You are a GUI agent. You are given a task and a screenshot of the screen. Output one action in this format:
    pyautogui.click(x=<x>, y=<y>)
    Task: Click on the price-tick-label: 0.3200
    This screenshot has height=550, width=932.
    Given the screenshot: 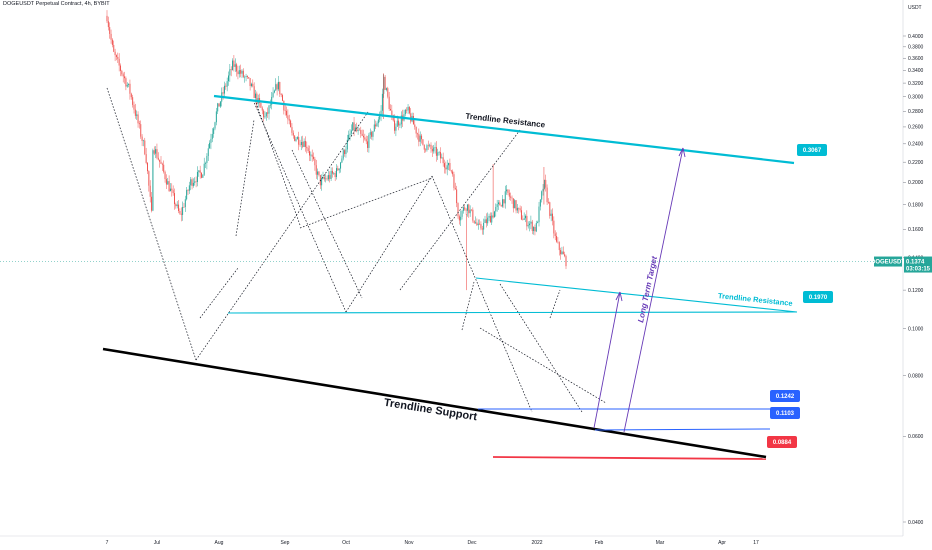 What is the action you would take?
    pyautogui.click(x=916, y=84)
    